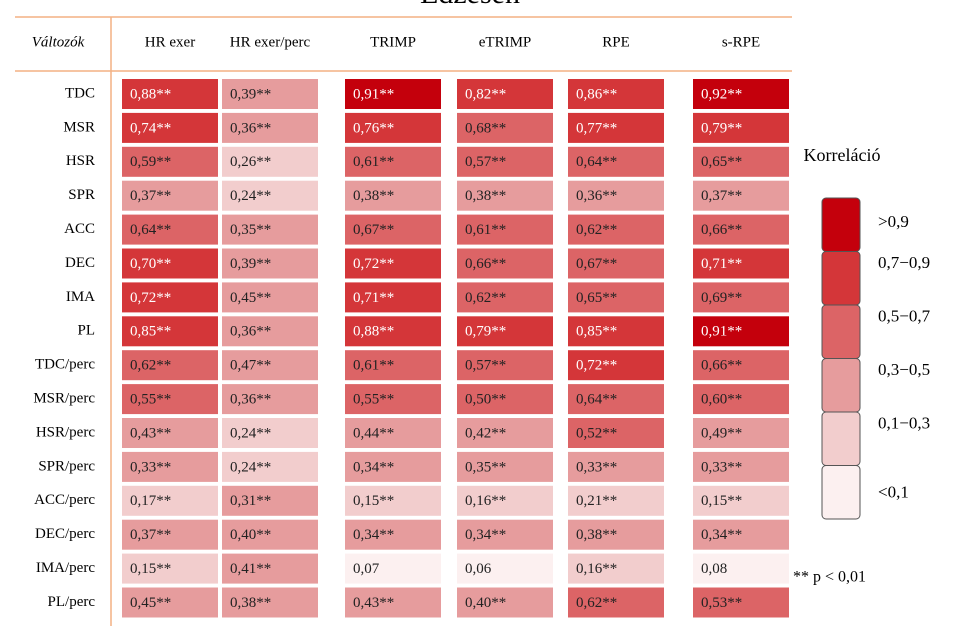 The height and width of the screenshot is (626, 953). What do you see at coordinates (150, 162) in the screenshot?
I see `cell: 0,59**` at bounding box center [150, 162].